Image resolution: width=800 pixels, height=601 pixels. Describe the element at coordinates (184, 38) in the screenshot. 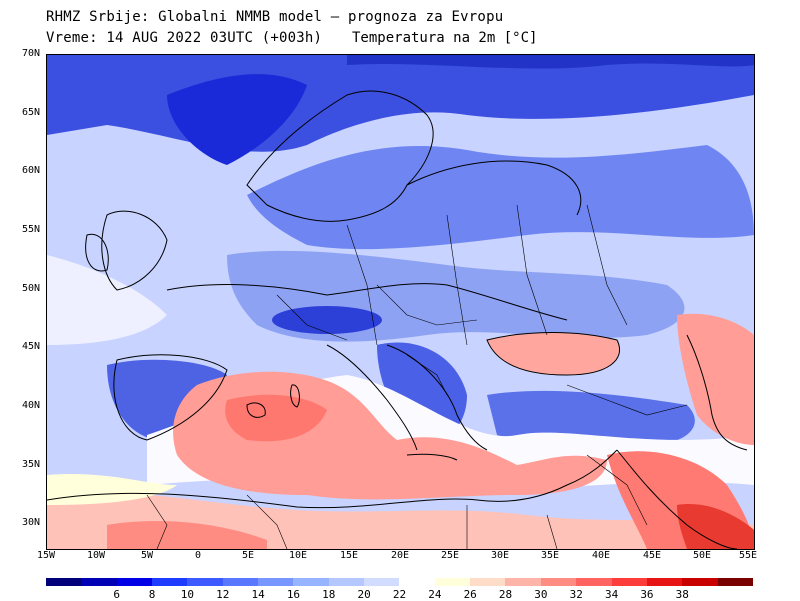

I see `forecast-time: Vreme: 14 AUG 2022 03UTC (+003h)` at that location.